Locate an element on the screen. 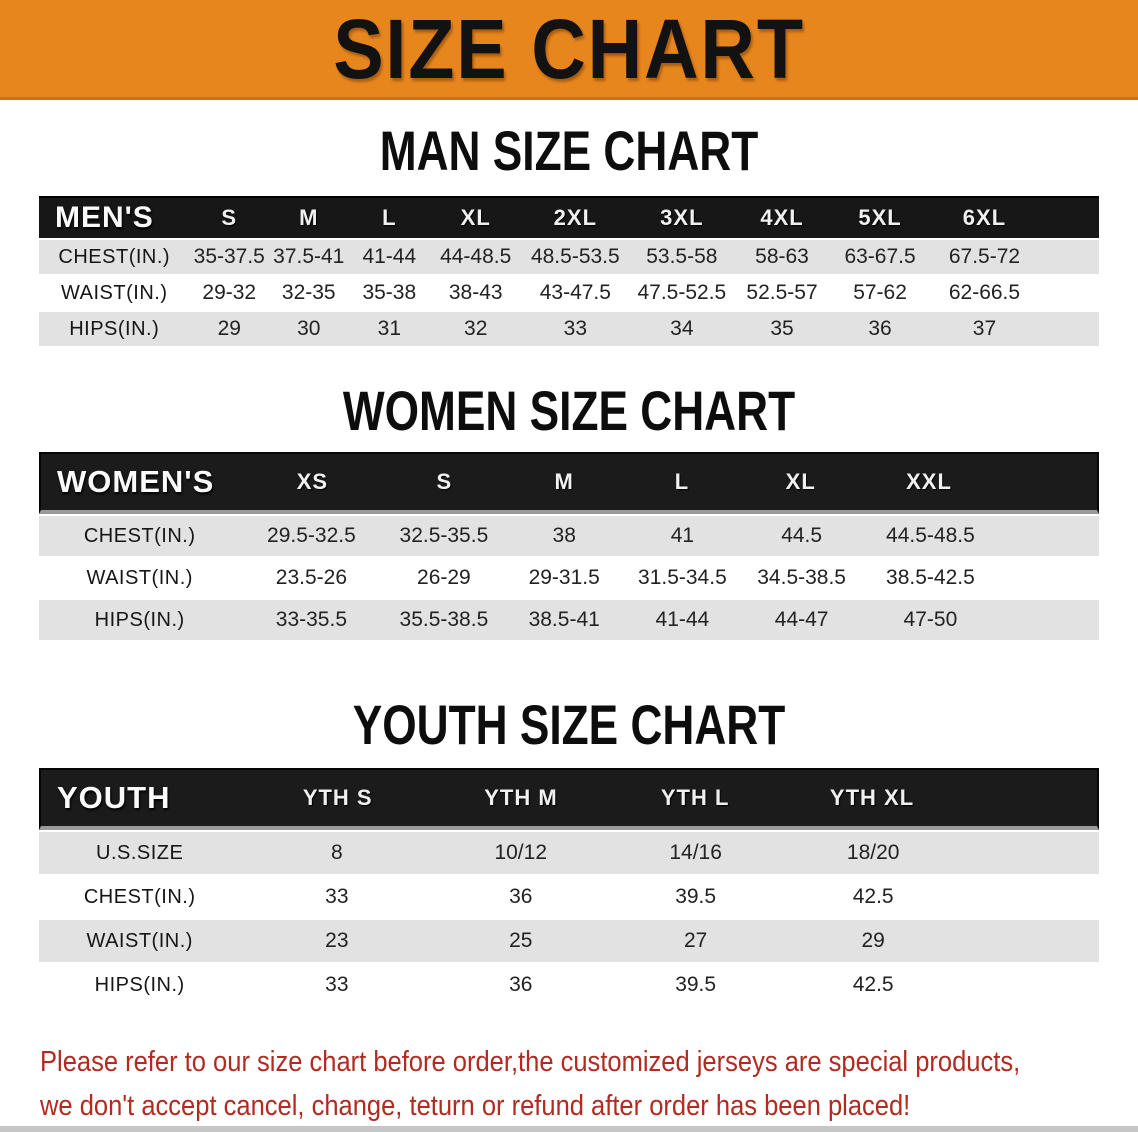 Image resolution: width=1138 pixels, height=1132 pixels. row-label: U.S.SIZE is located at coordinates (140, 852).